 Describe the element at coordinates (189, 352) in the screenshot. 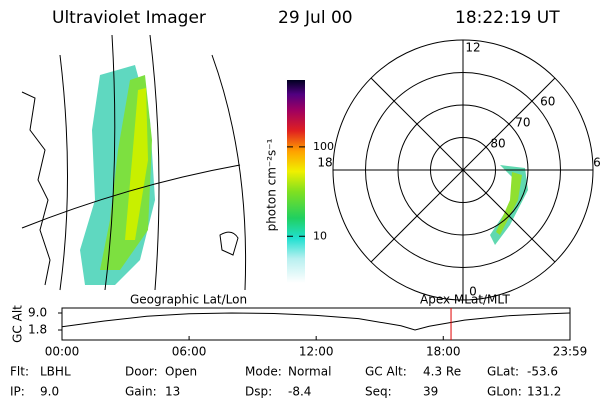

I see `x-tick-label: 06:00` at that location.